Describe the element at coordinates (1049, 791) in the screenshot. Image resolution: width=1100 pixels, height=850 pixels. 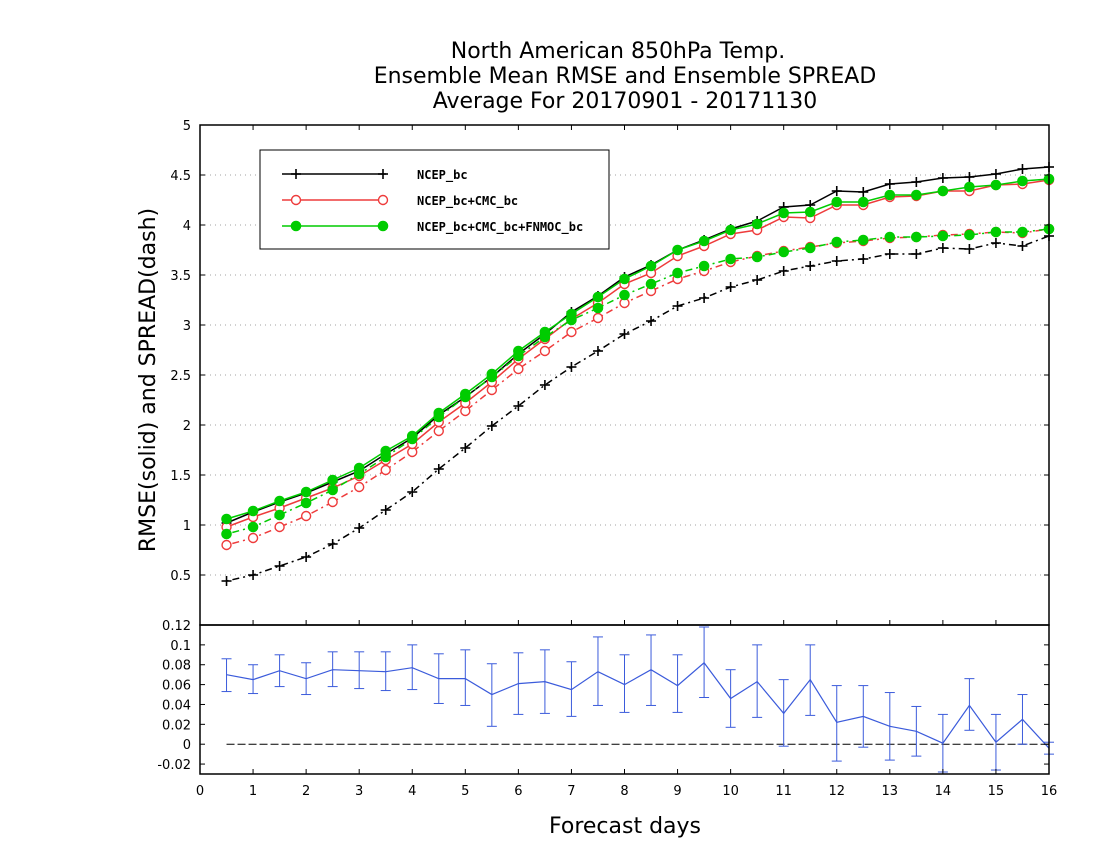
I see `x-tick-label: 16` at that location.